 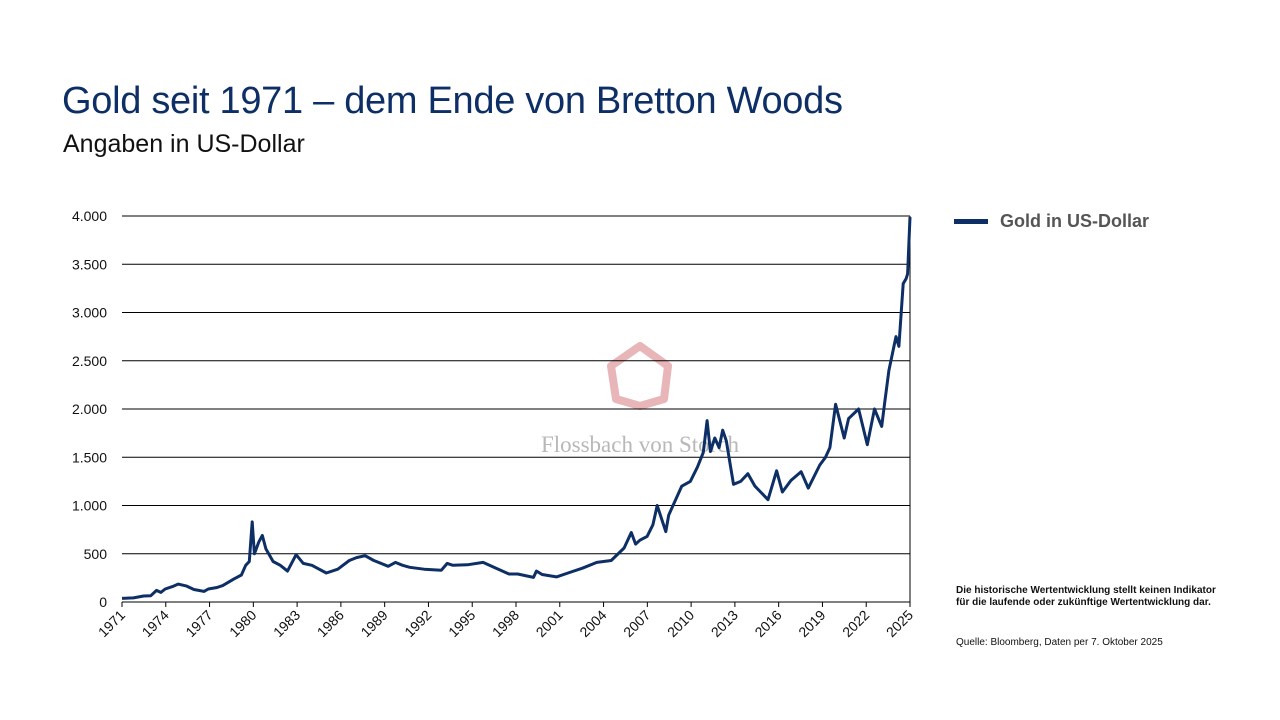 What do you see at coordinates (103, 602) in the screenshot?
I see `y-tick-label: 0` at bounding box center [103, 602].